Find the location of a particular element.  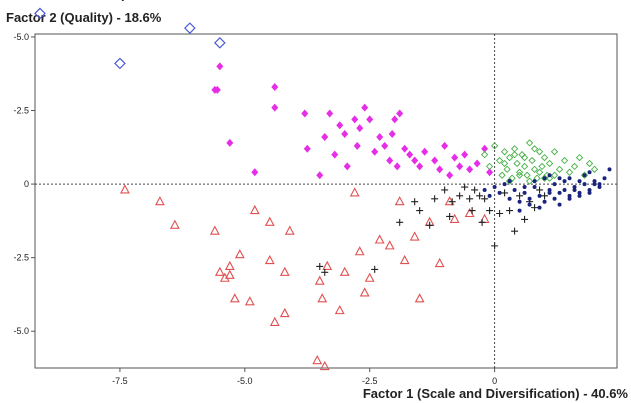

y-tick-label: -5.0 is located at coordinates (21, 37).